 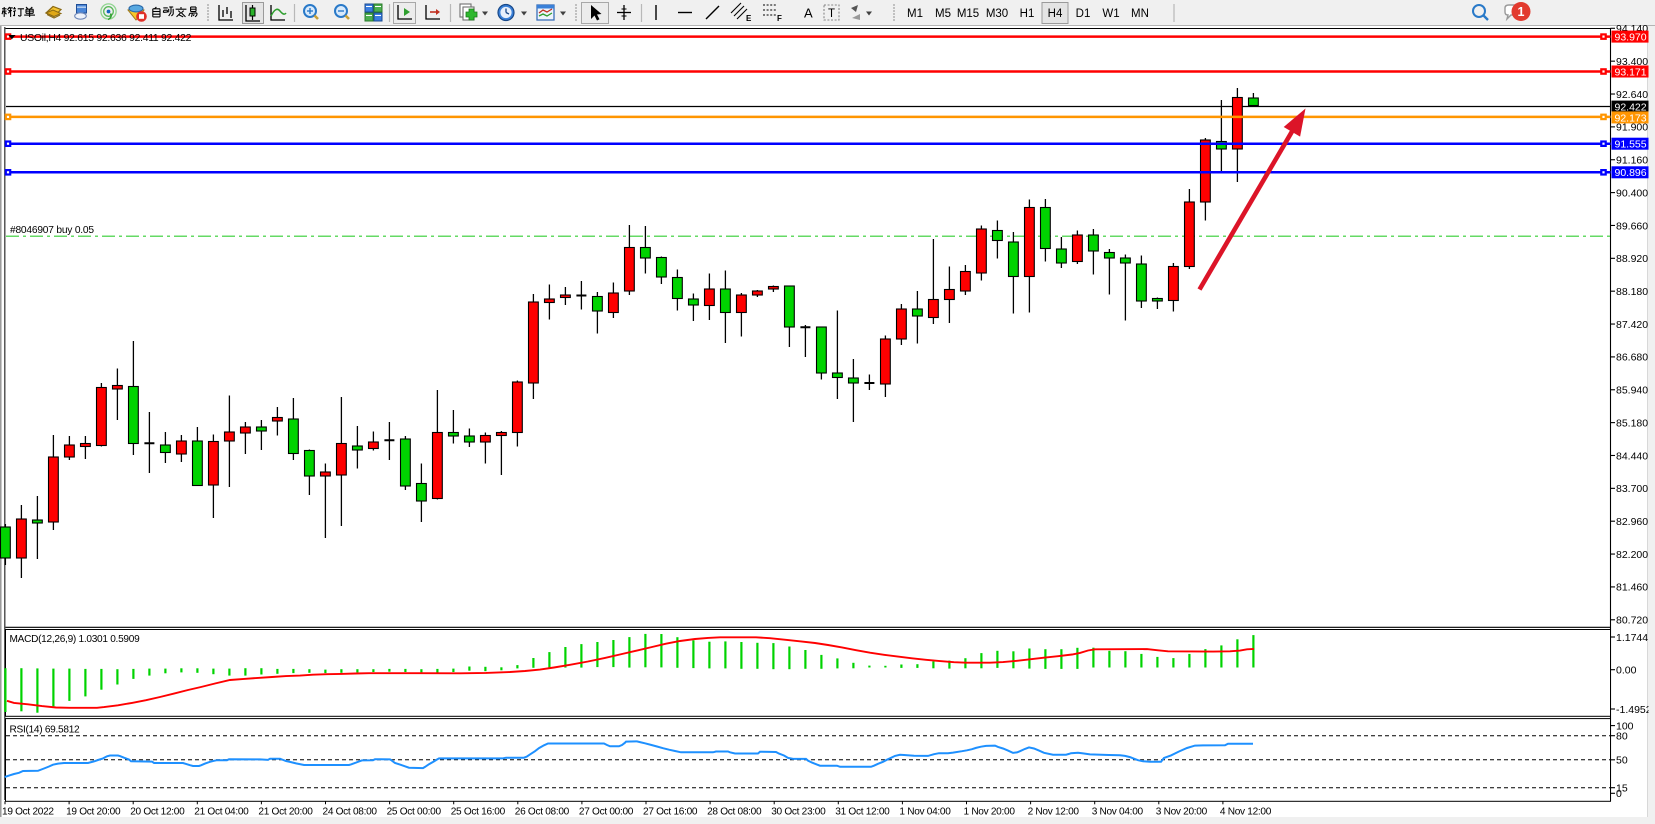 What do you see at coordinates (1622, 761) in the screenshot?
I see `svg-text: 50` at bounding box center [1622, 761].